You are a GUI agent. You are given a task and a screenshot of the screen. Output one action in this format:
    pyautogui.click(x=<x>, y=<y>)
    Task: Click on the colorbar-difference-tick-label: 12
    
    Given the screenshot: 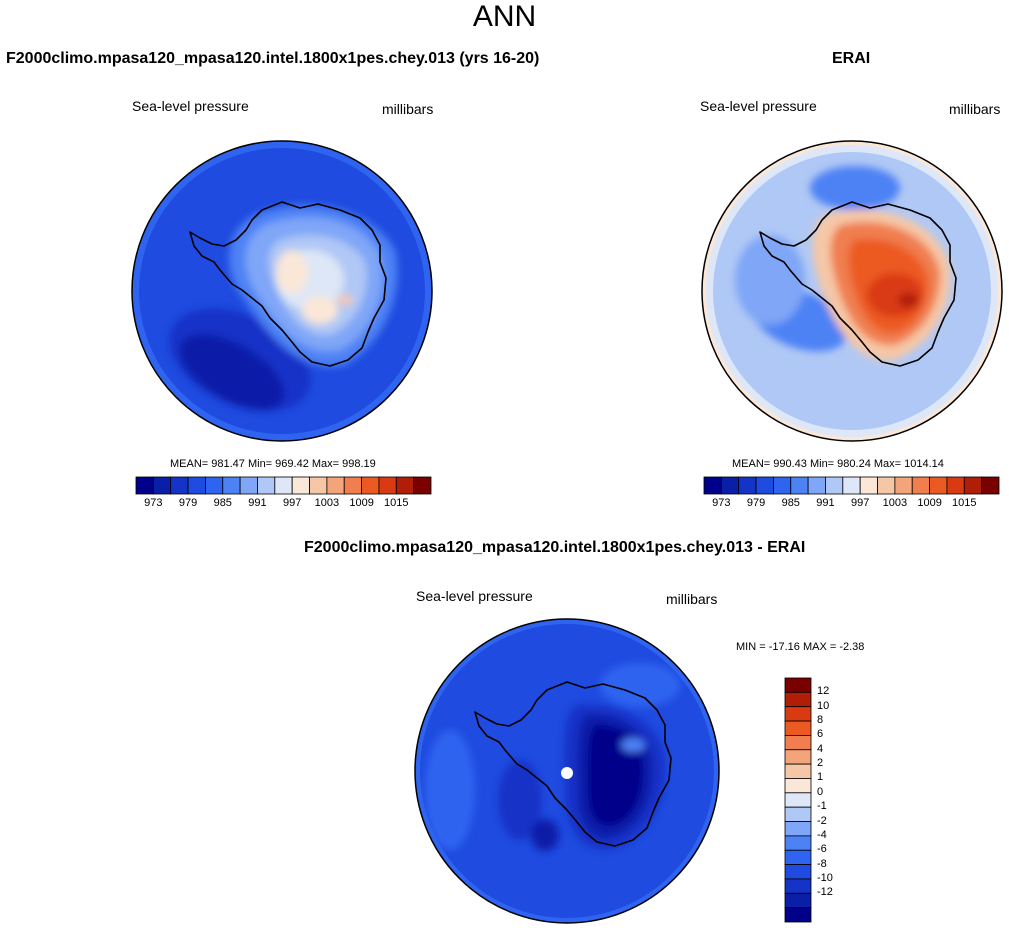 What is the action you would take?
    pyautogui.click(x=823, y=691)
    